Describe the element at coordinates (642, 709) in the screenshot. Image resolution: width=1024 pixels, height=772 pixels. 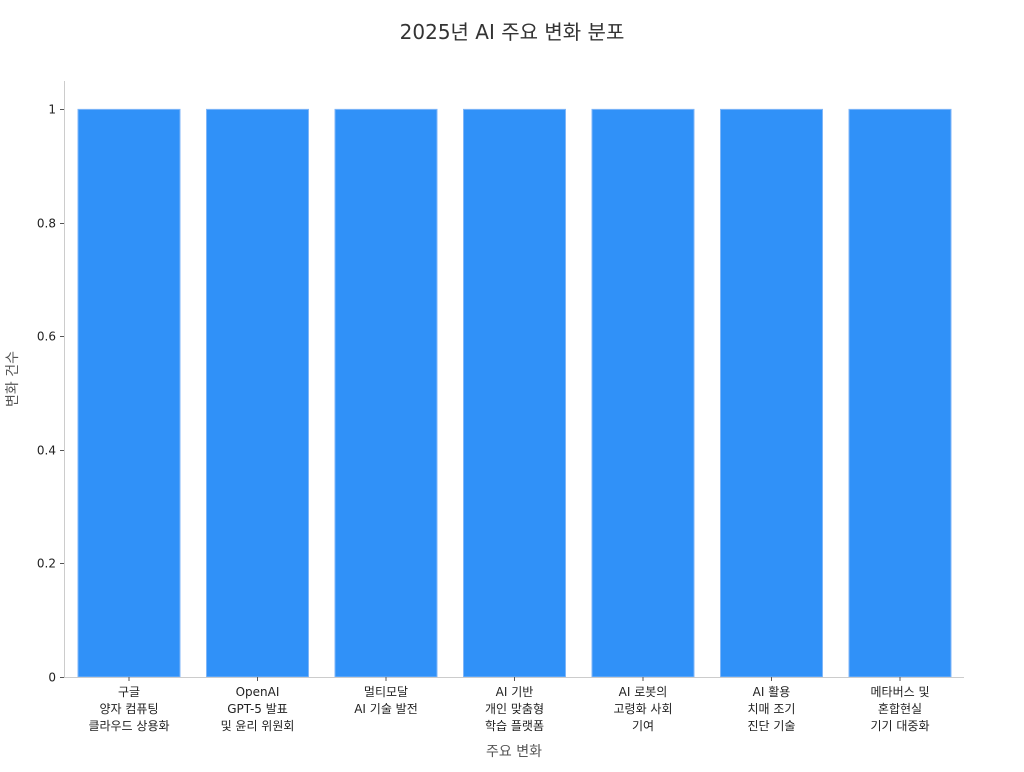
I see `x-tick-label: AI 로봇의 고령화 사회 기여` at that location.